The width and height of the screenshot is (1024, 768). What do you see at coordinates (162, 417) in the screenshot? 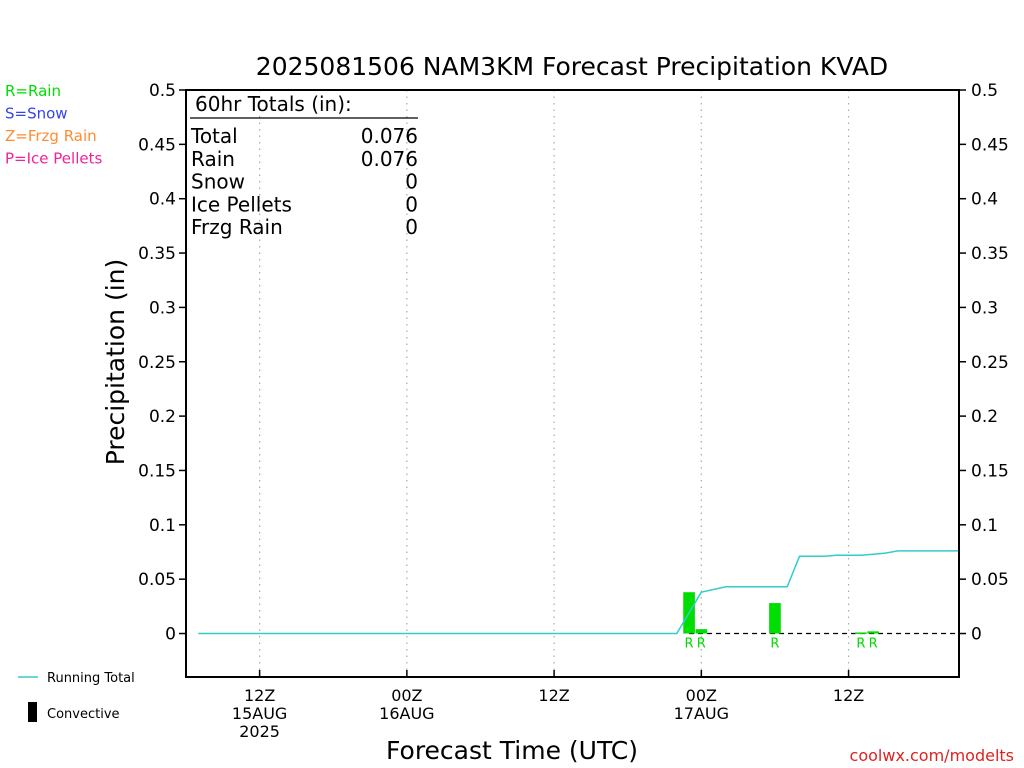
I see `y-tick-label-left-4: 0.2` at bounding box center [162, 417].